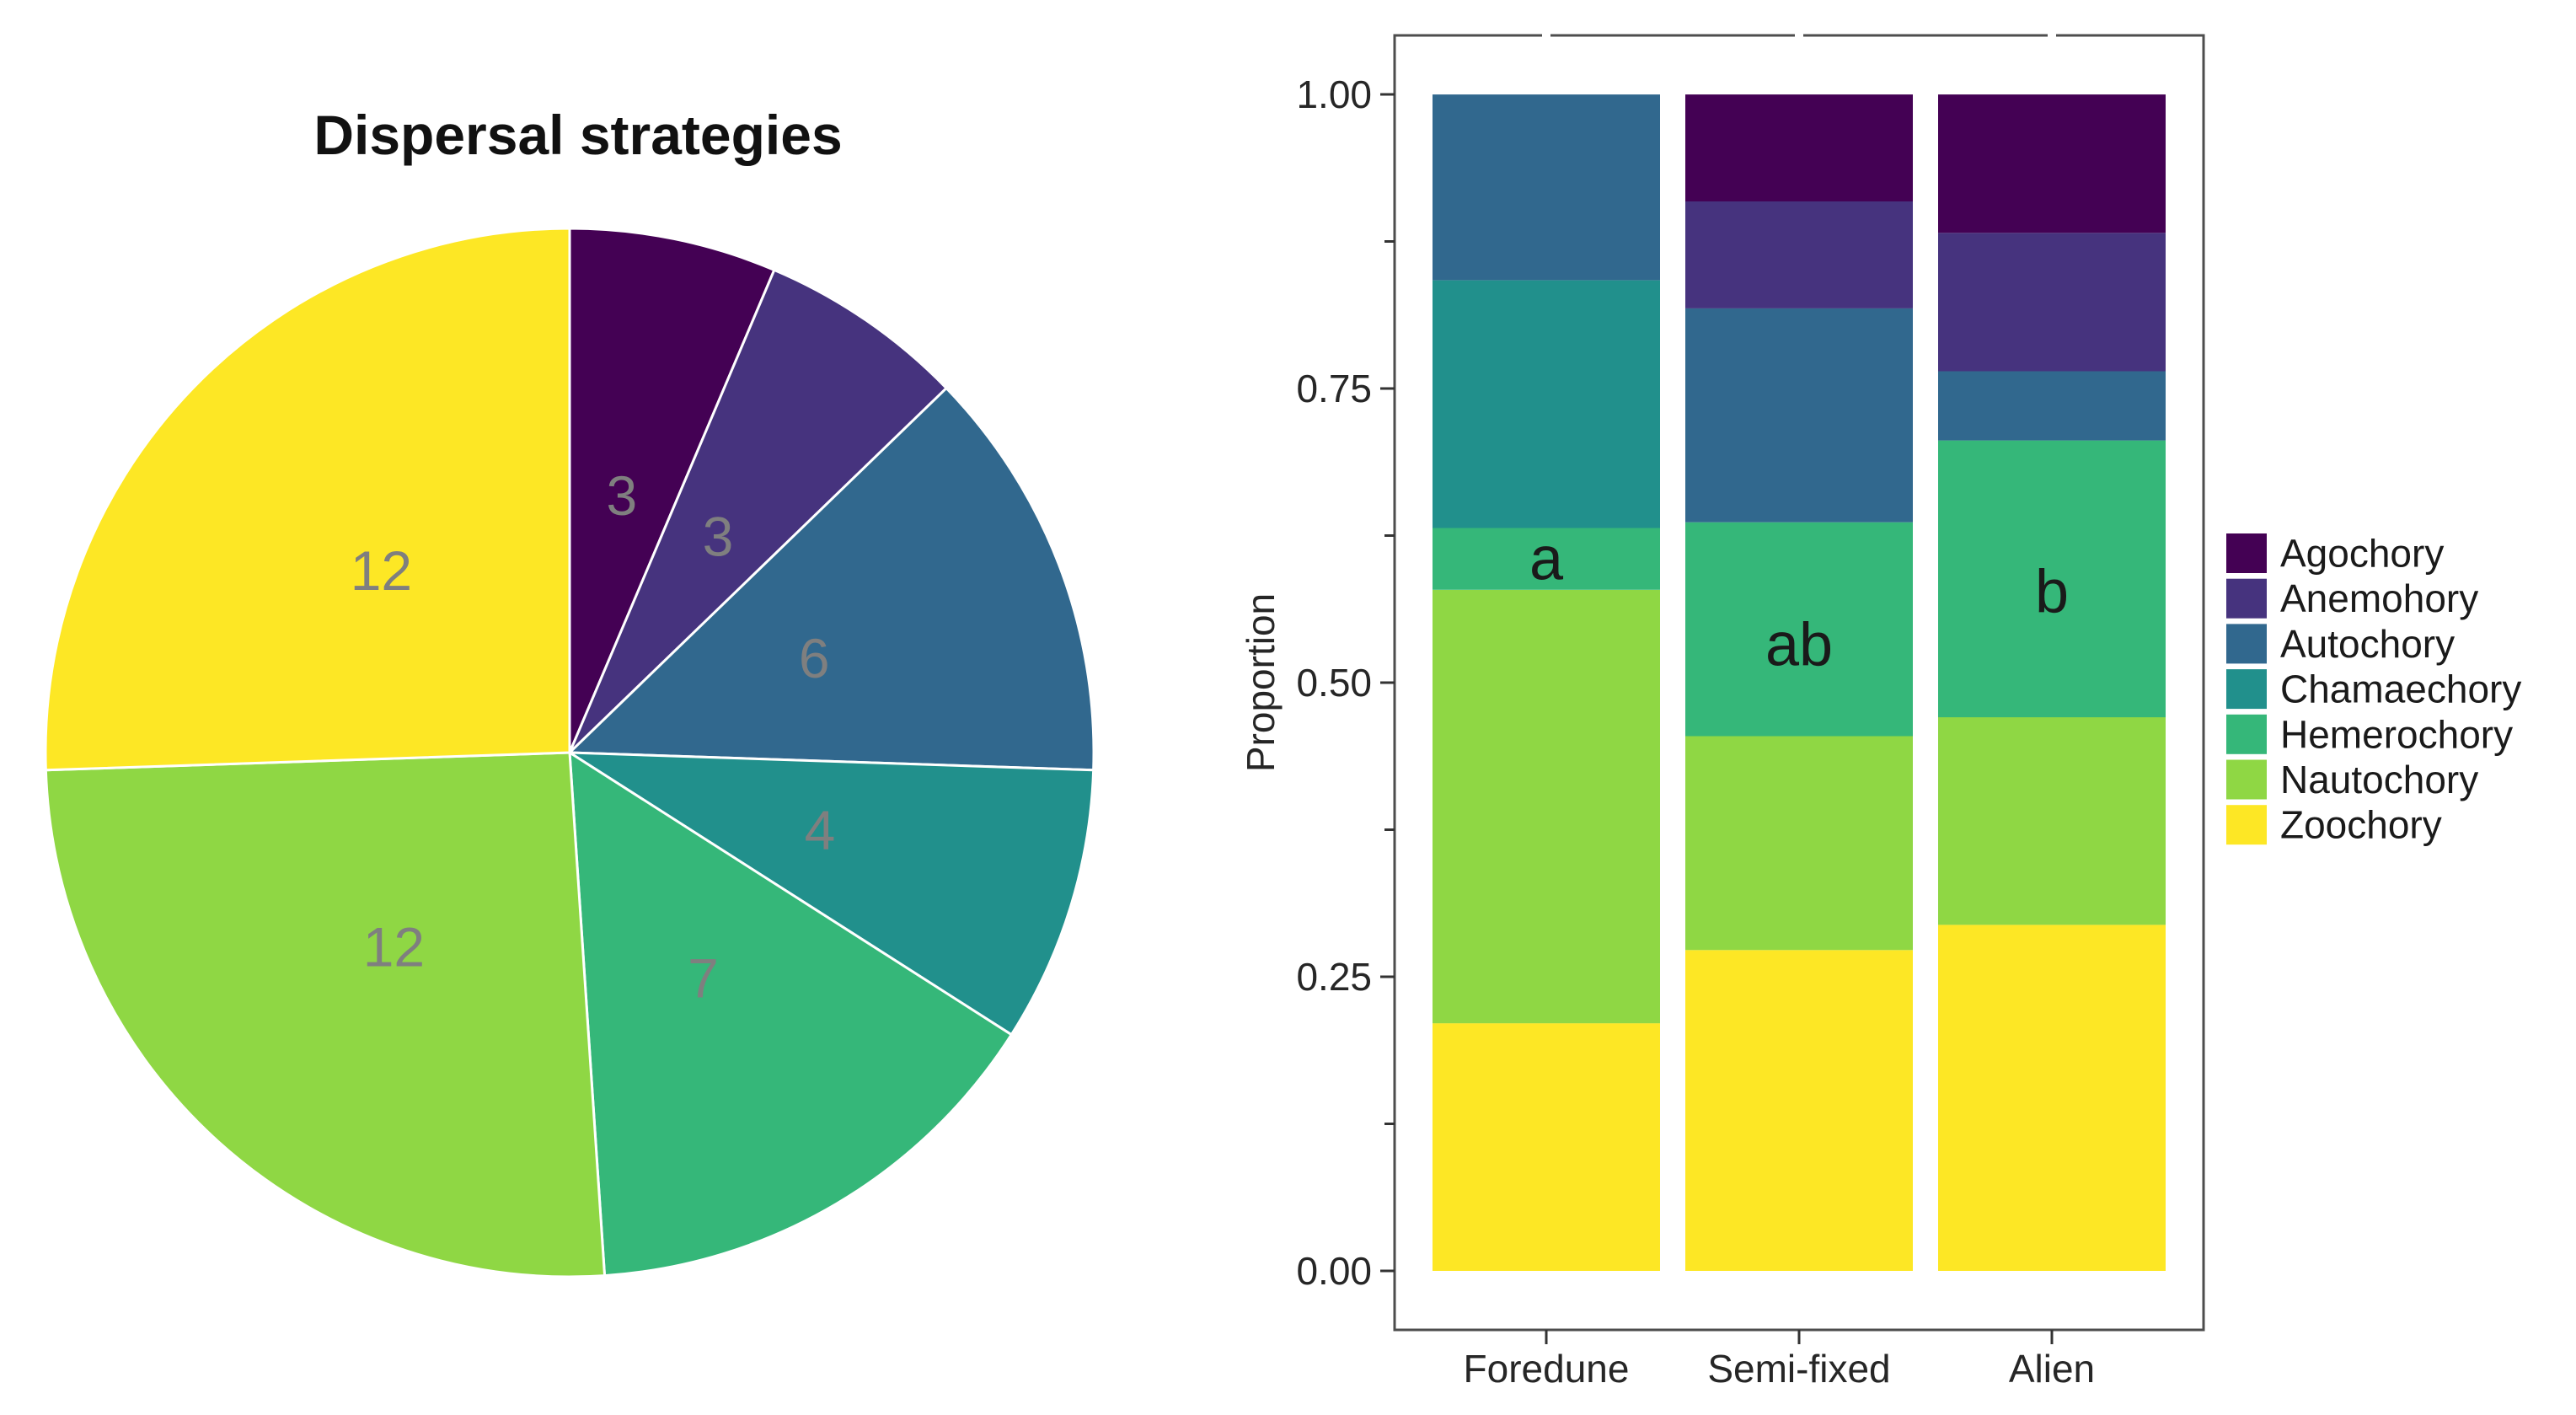 The width and height of the screenshot is (2576, 1415). I want to click on bar-segment-semi-fixed-autochory, so click(1799, 415).